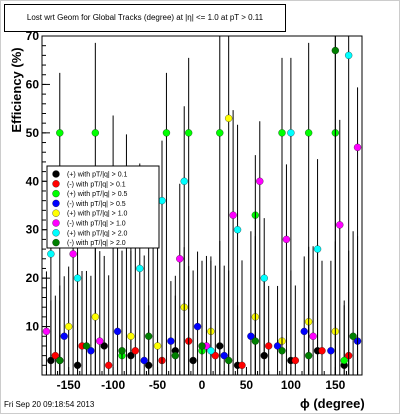 The width and height of the screenshot is (400, 414). What do you see at coordinates (69, 385) in the screenshot?
I see `x-tick-label: -150` at bounding box center [69, 385].